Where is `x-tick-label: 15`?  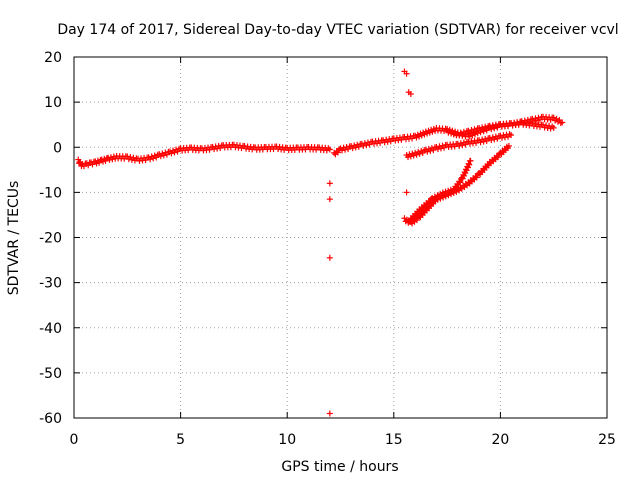 x-tick-label: 15 is located at coordinates (394, 440).